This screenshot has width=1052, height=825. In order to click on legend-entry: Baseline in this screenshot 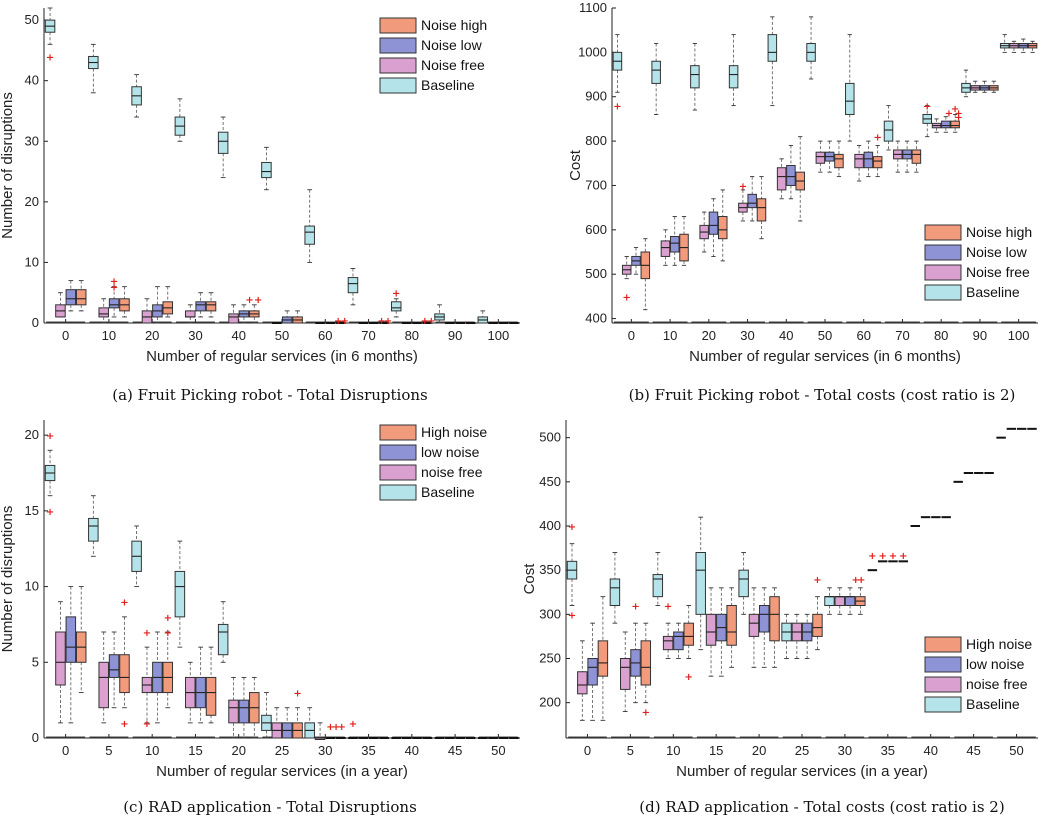, I will do `click(448, 492)`.